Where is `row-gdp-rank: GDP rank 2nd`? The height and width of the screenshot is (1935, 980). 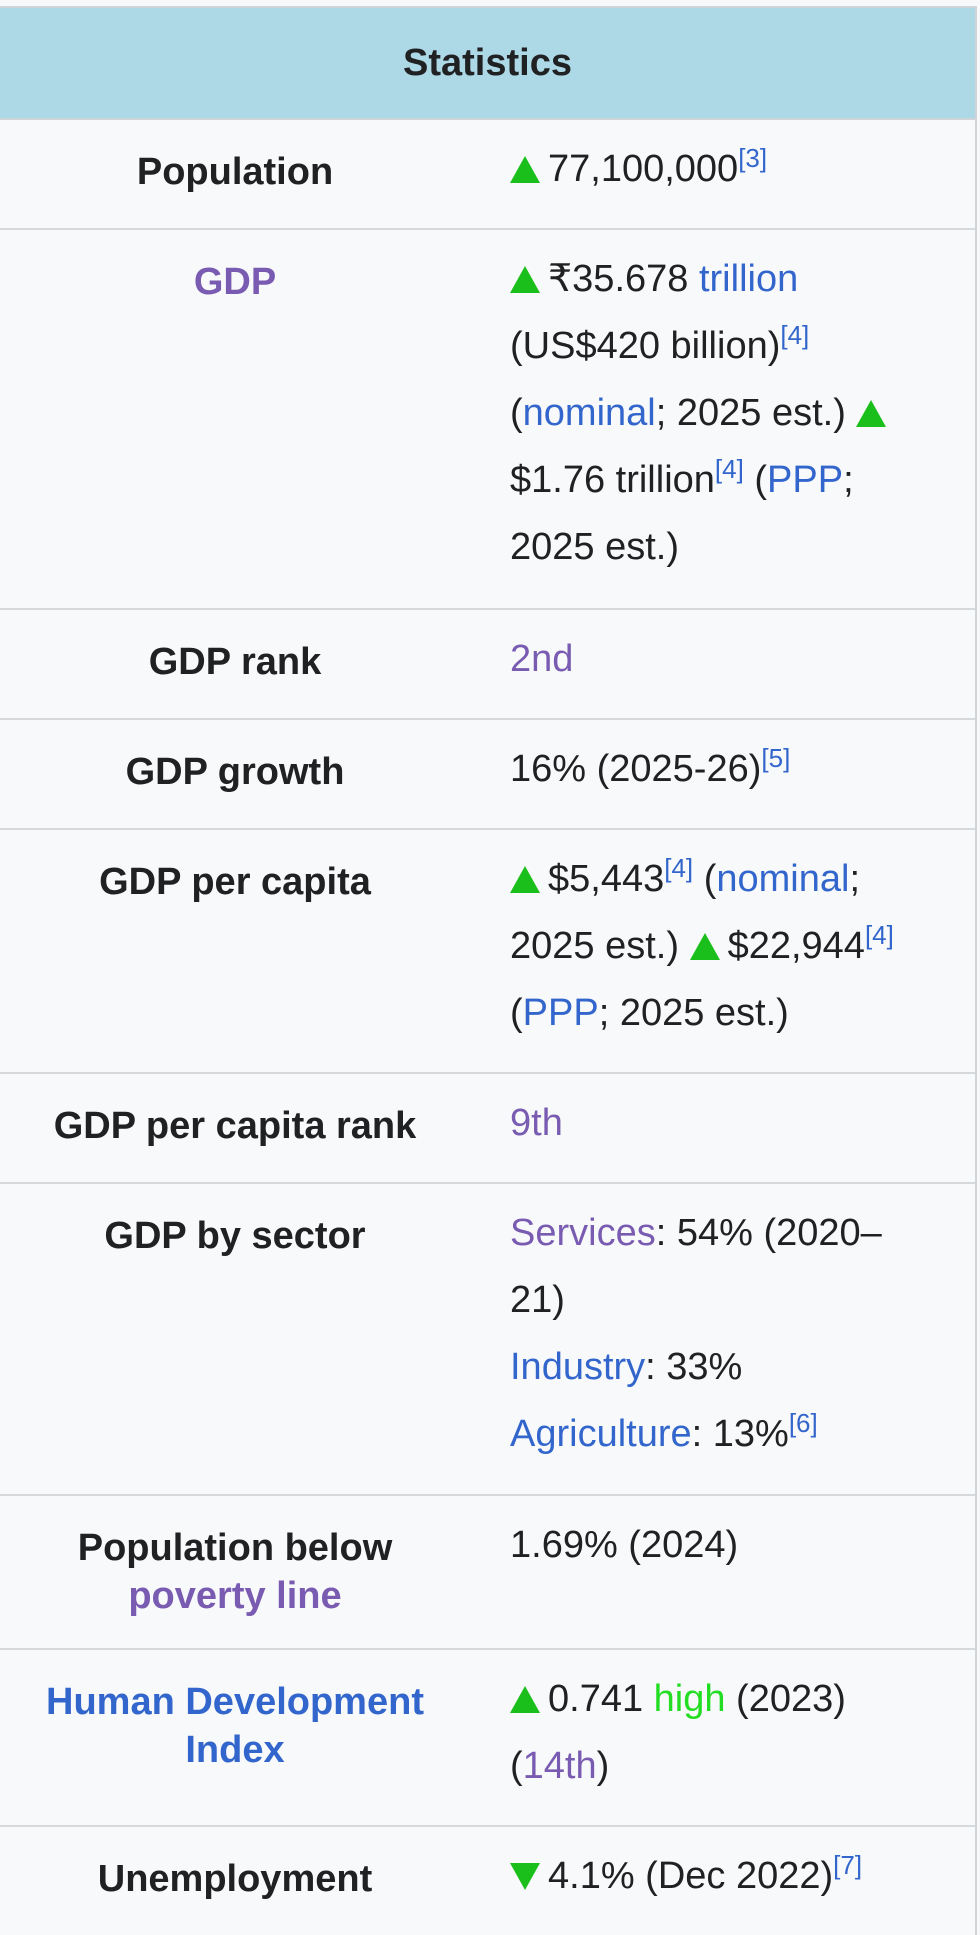 row-gdp-rank: GDP rank 2nd is located at coordinates (487, 665).